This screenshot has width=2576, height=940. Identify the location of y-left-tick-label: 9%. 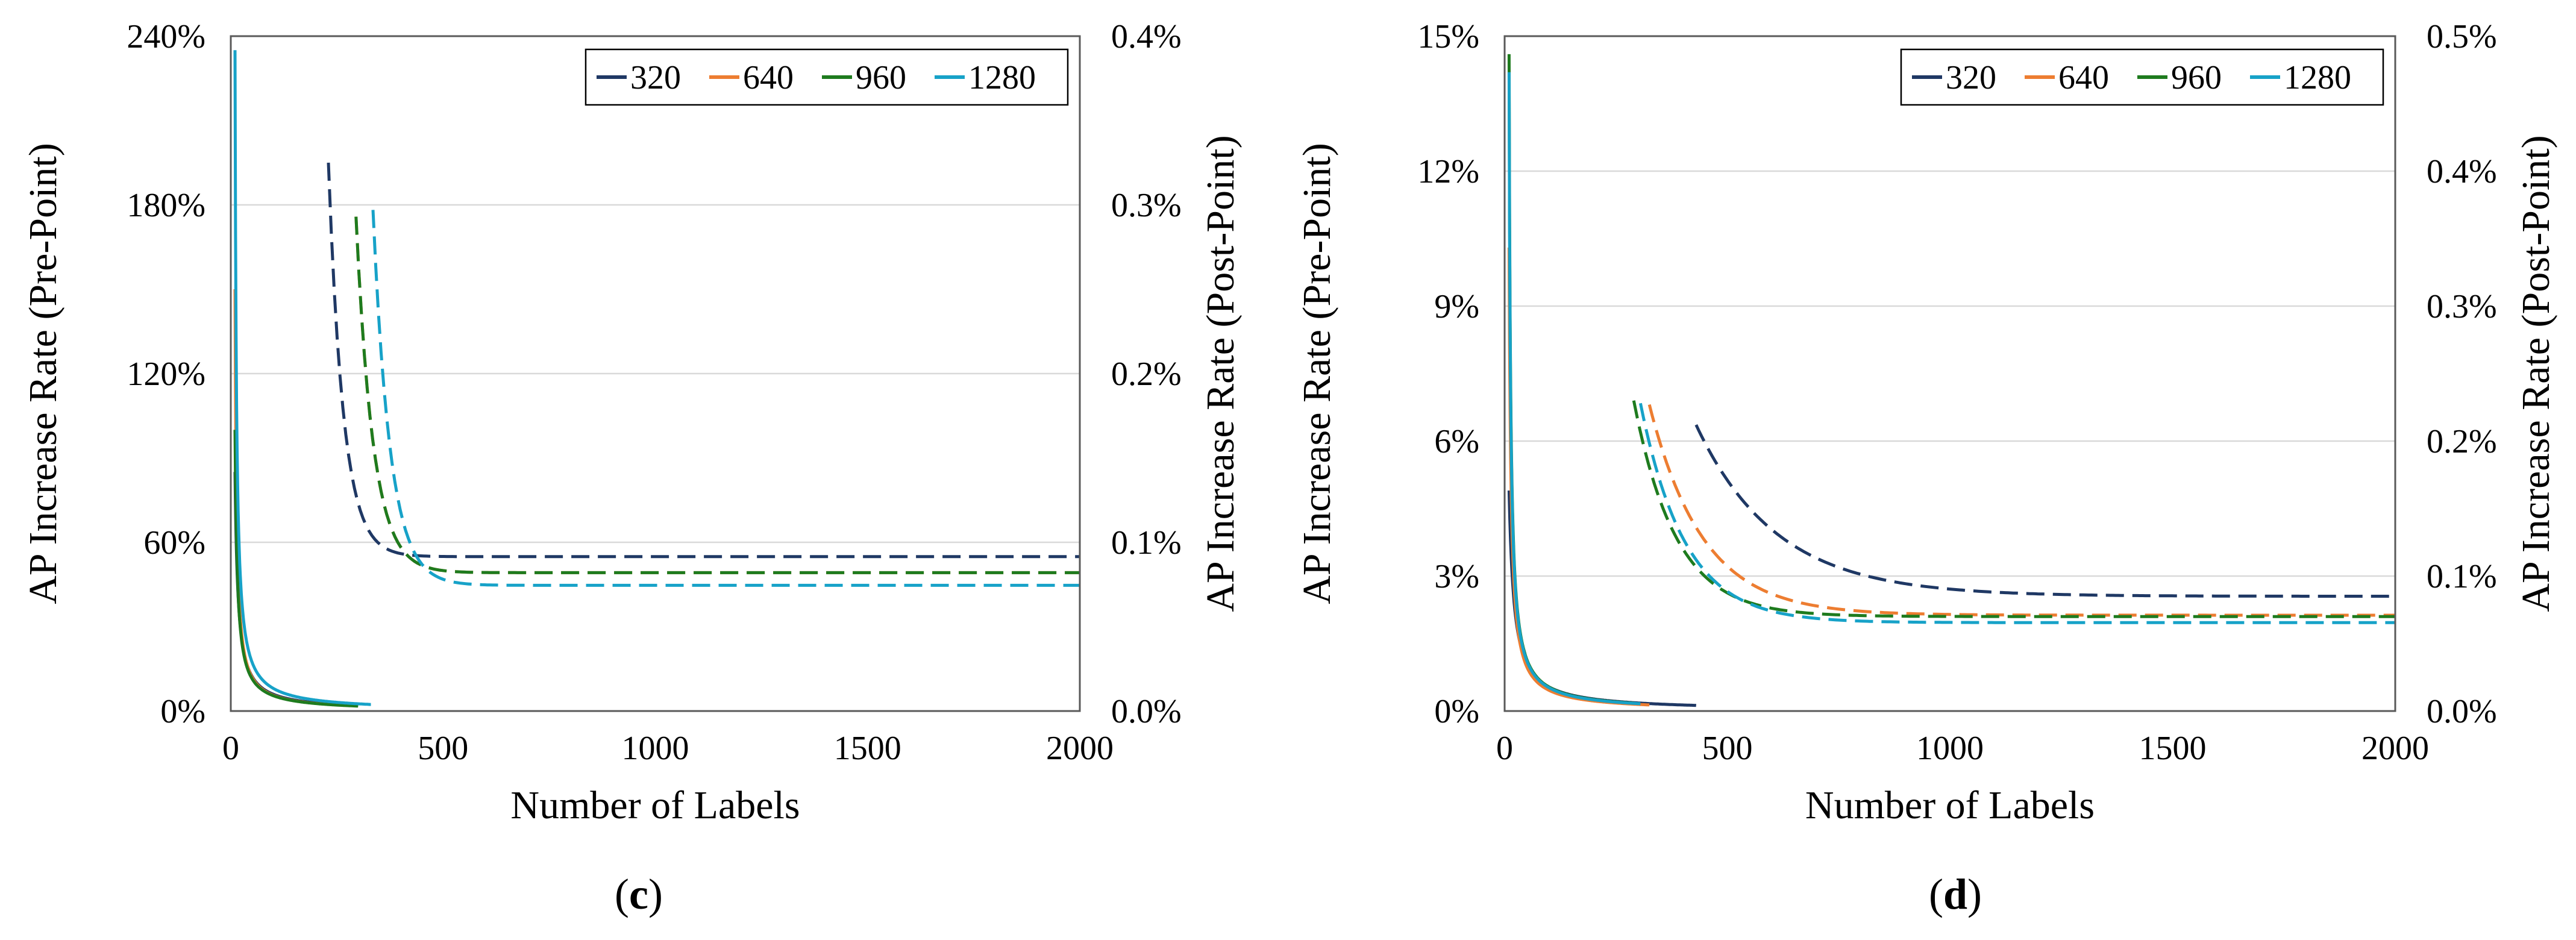
(1456, 306).